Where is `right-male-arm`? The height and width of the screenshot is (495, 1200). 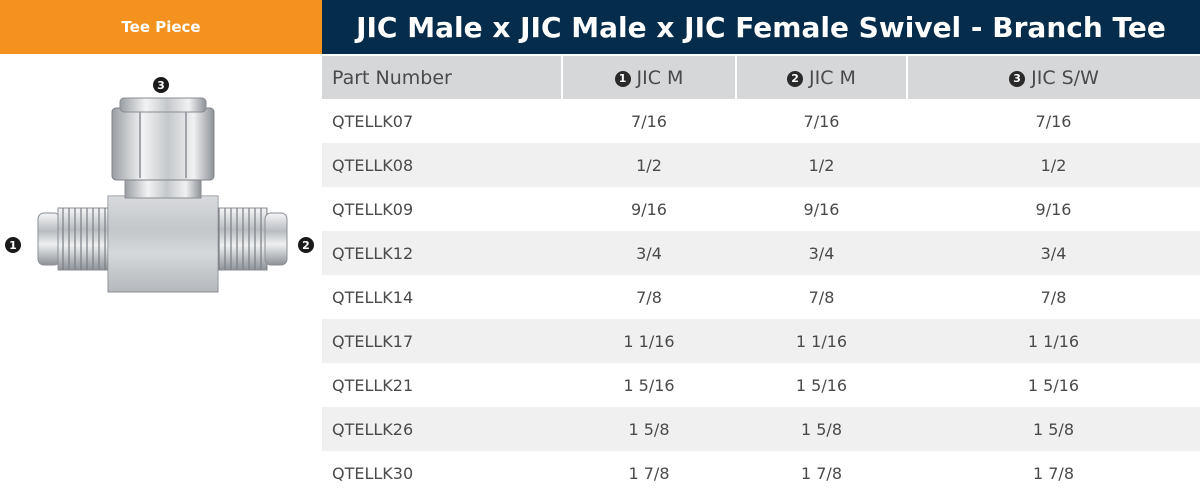
right-male-arm is located at coordinates (249, 239).